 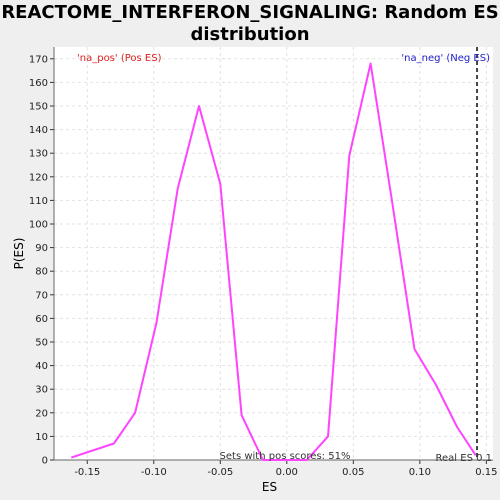 I want to click on y-tick-label: 70, so click(x=41, y=295).